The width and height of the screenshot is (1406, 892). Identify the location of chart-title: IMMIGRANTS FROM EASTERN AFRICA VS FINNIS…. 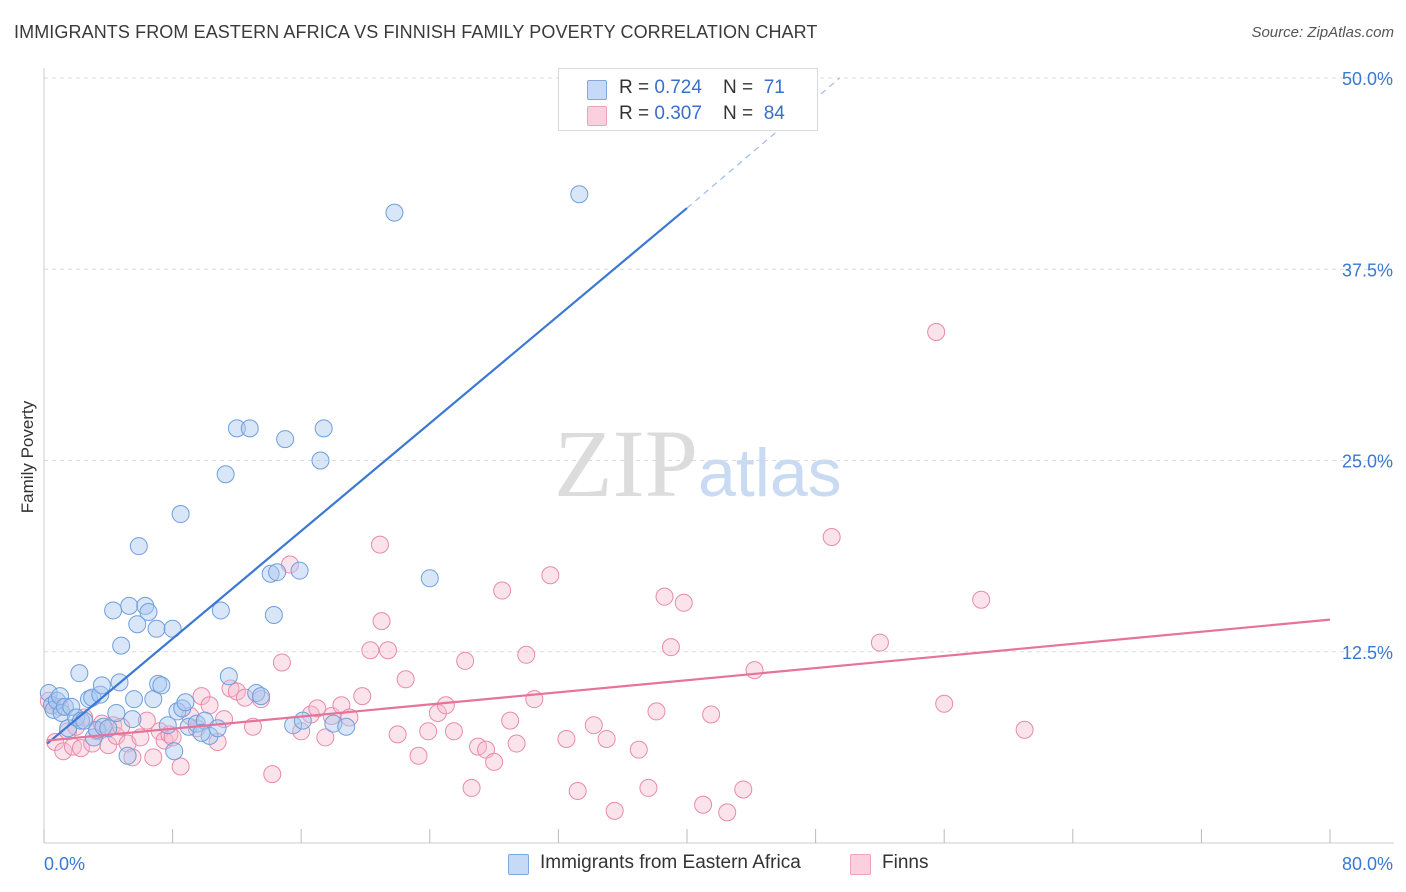
(416, 32).